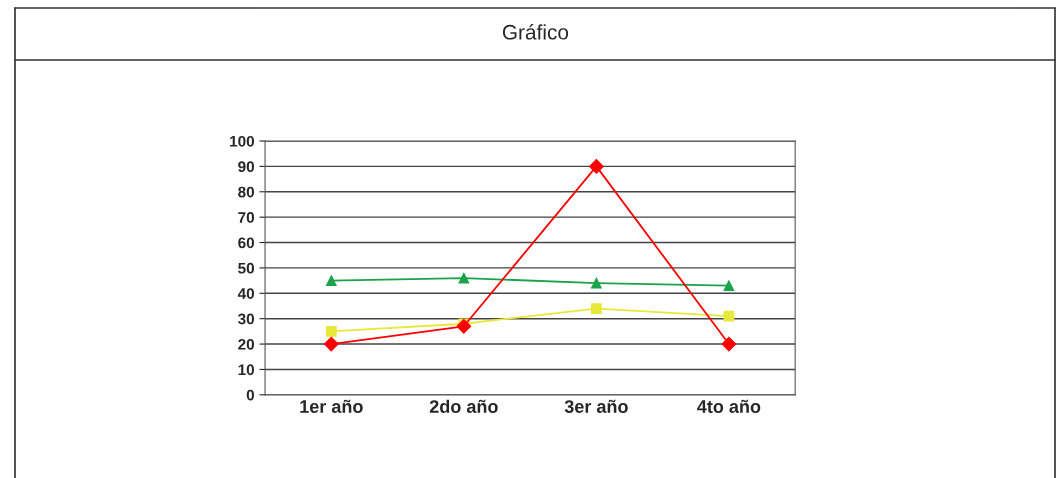  What do you see at coordinates (246, 293) in the screenshot?
I see `y-tick-label: 40` at bounding box center [246, 293].